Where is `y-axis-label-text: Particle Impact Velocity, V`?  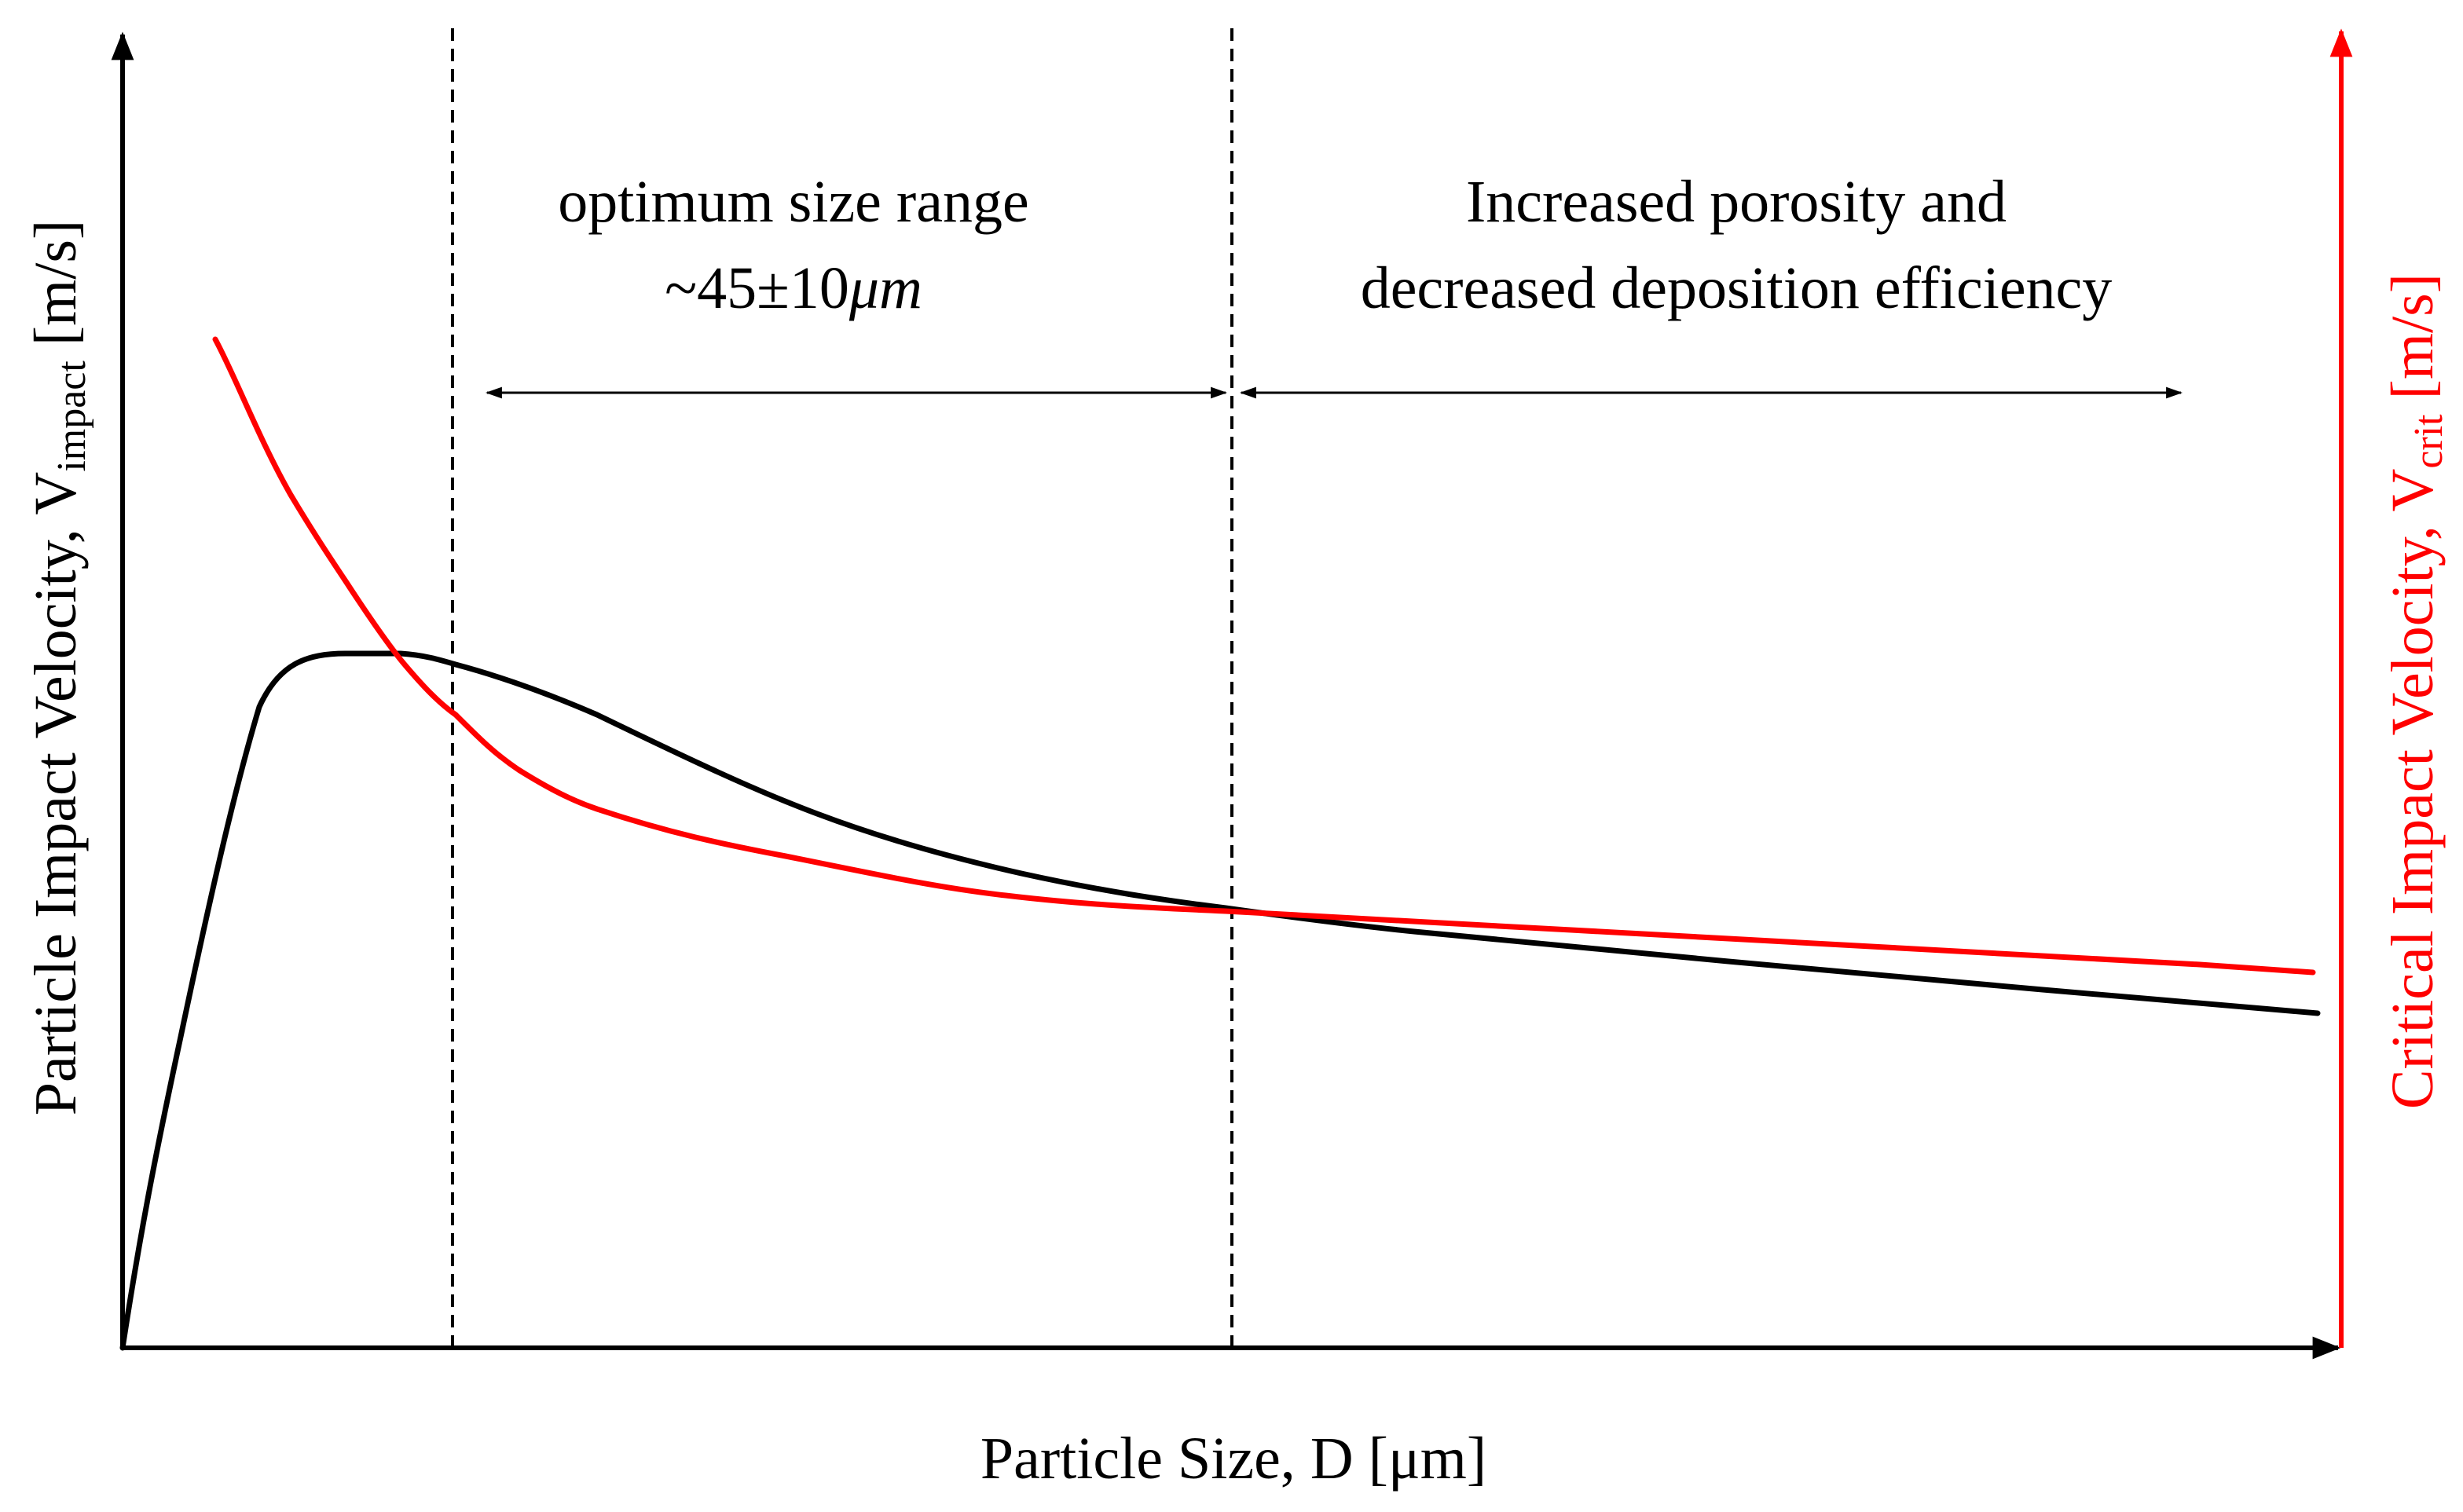
y-axis-label-text: Particle Impact Velocity, V is located at coordinates (56, 794).